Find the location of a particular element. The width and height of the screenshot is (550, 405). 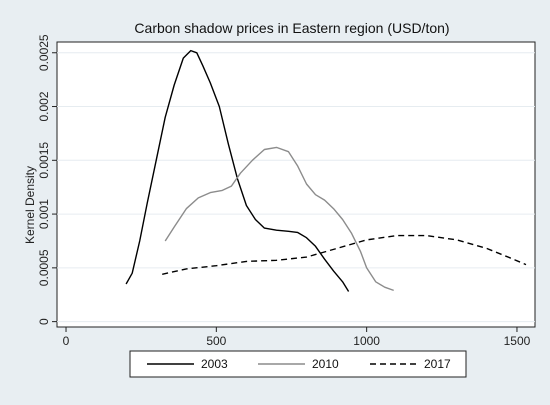

y-axis: 0 0.0005 0.001 0.0015 0.002 0.0025 is located at coordinates (47, 179).